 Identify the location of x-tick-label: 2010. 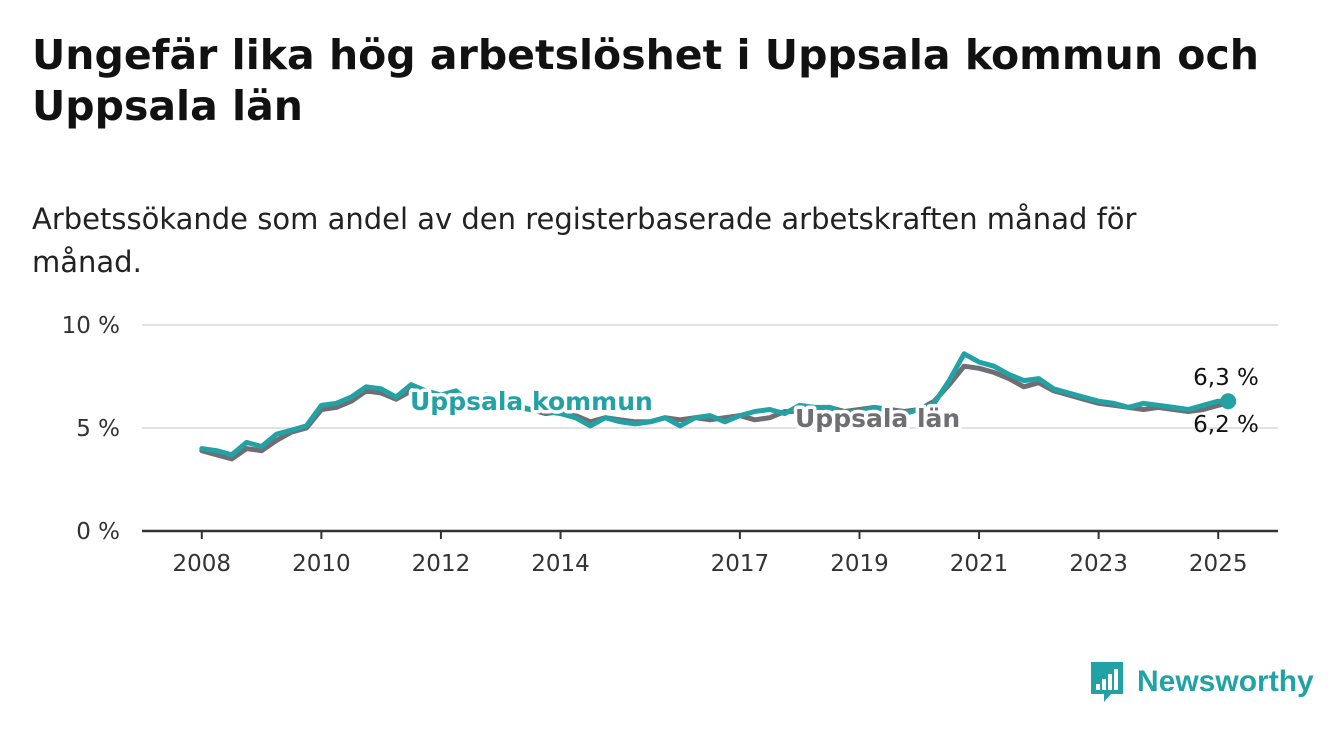
(321, 564).